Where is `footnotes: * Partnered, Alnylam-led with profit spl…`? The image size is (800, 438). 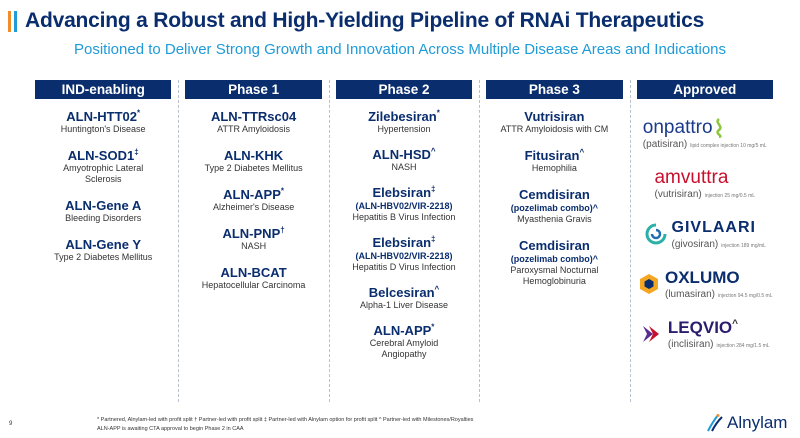 footnotes: * Partnered, Alnylam-led with profit spl… is located at coordinates (285, 425).